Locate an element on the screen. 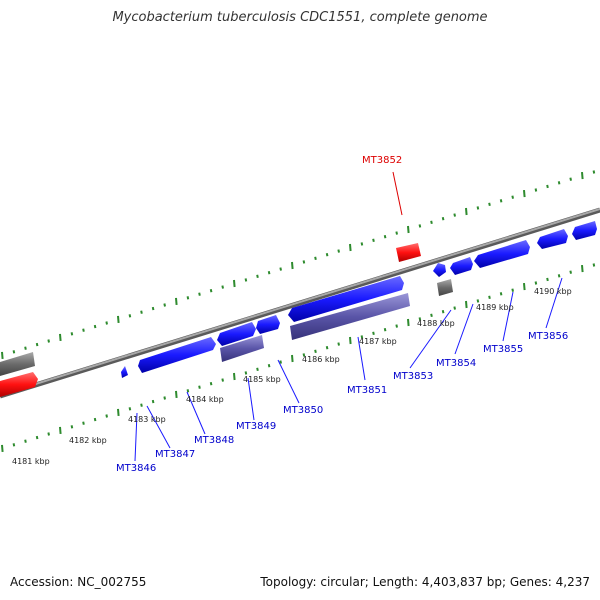 The image size is (600, 600). gene-arrow-red is located at coordinates (19, 384).